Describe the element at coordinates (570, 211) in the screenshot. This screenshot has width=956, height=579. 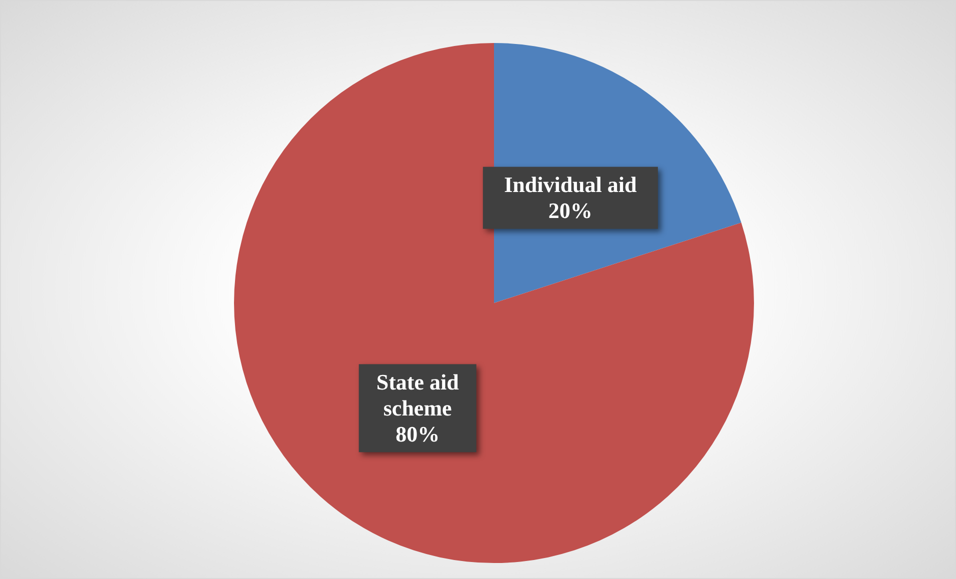
I see `data-label: 20%` at that location.